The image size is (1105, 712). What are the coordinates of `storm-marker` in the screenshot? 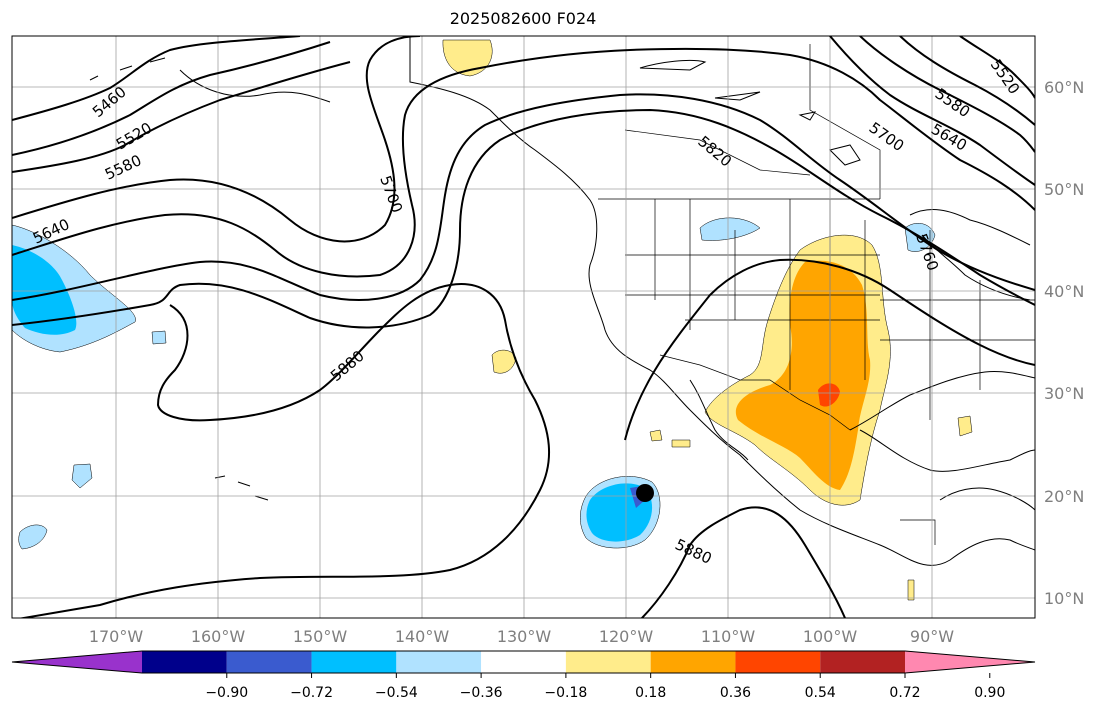 It's located at (645, 493).